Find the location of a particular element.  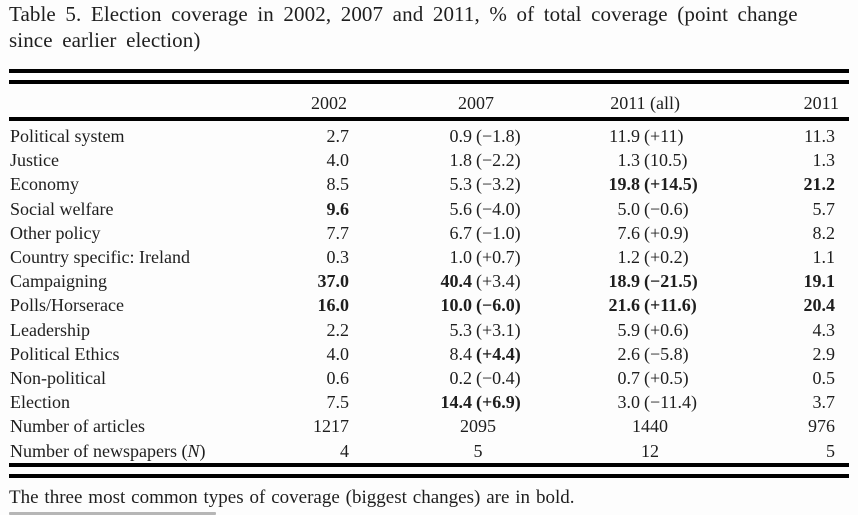

value: 2.6 is located at coordinates (629, 353).